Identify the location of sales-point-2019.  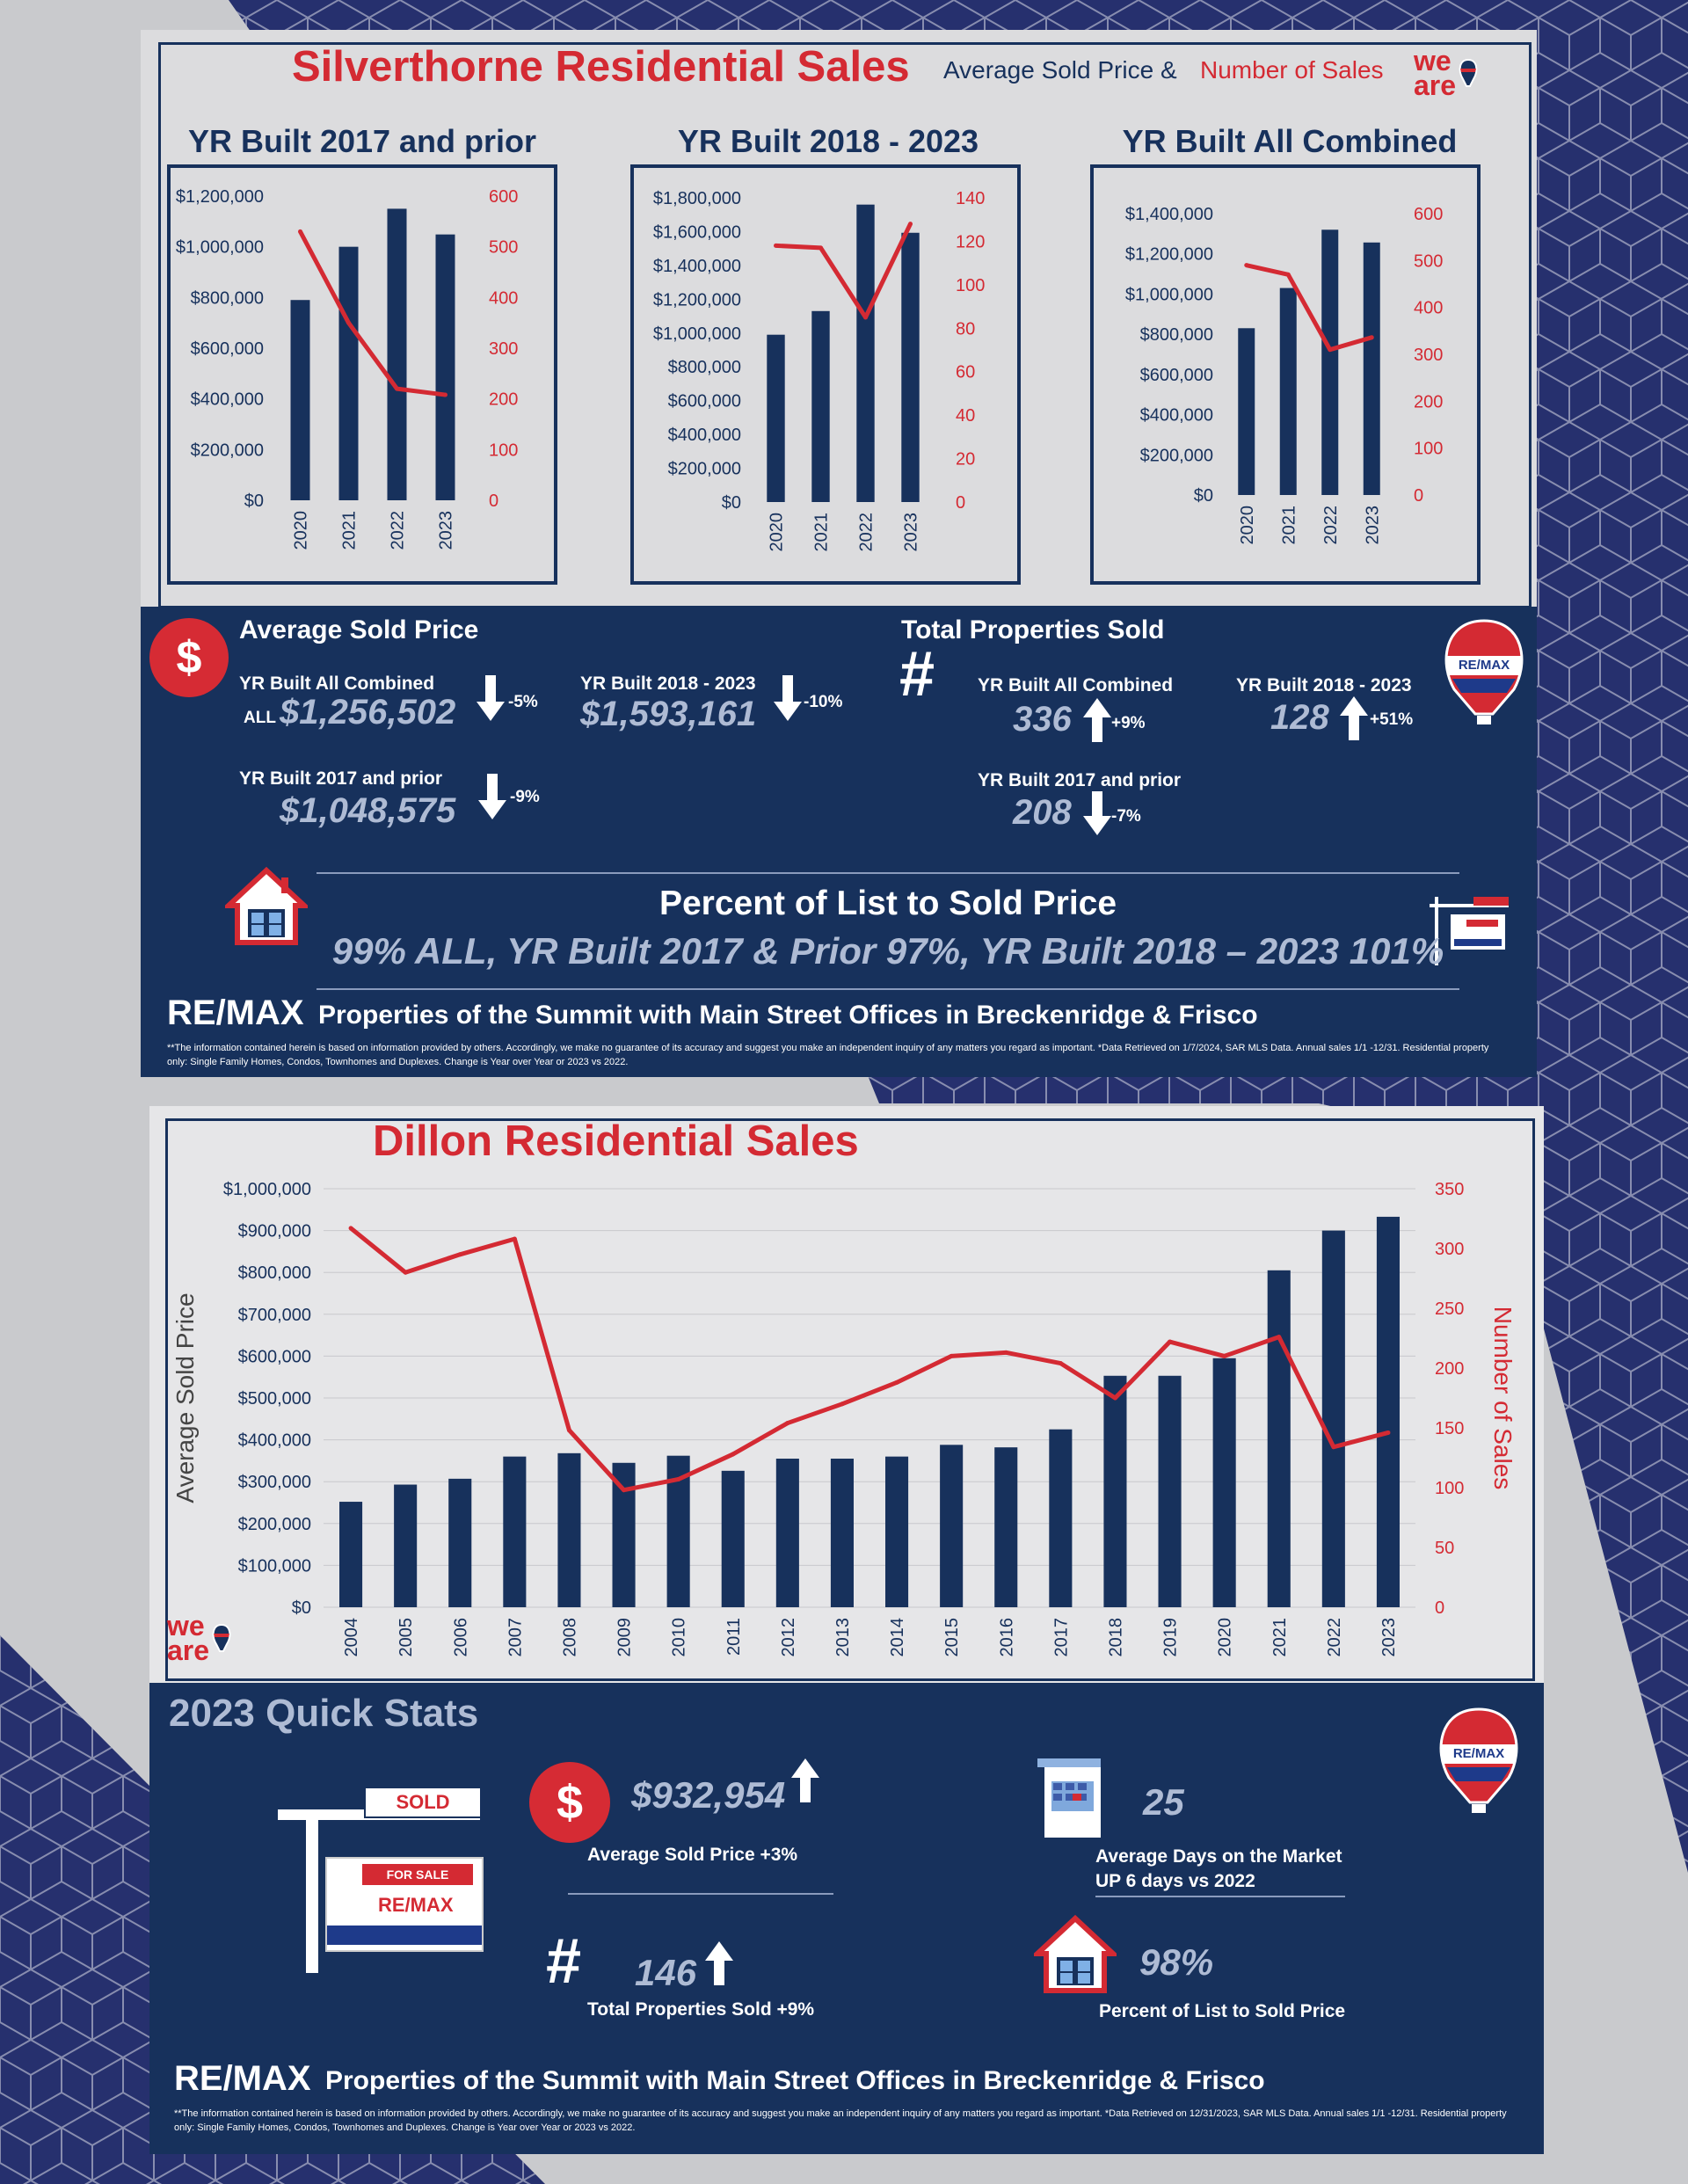
(1170, 1341).